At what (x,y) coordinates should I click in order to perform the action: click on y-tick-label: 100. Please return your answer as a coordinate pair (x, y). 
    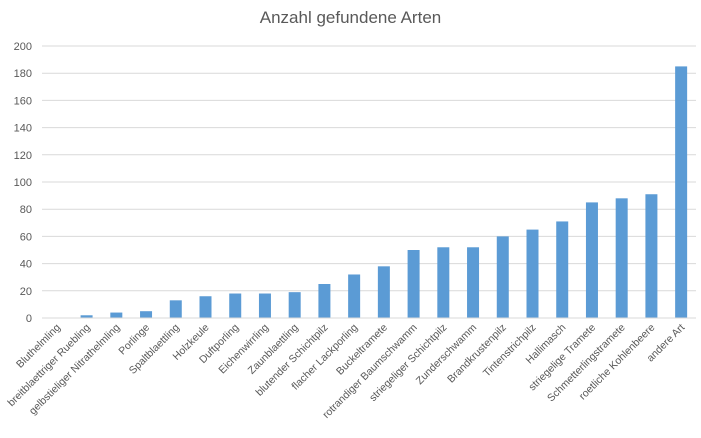
    Looking at the image, I should click on (23, 183).